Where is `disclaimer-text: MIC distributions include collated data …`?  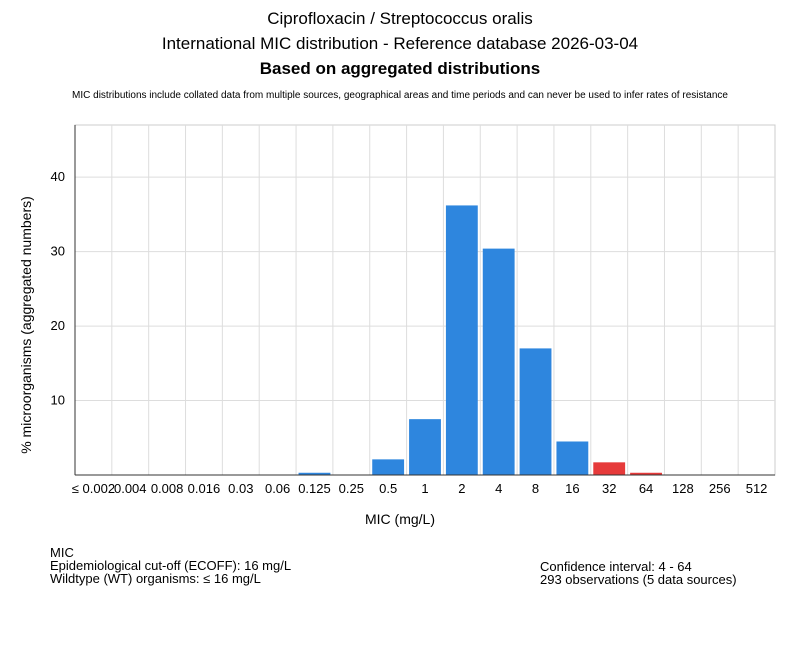
disclaimer-text: MIC distributions include collated data … is located at coordinates (400, 95).